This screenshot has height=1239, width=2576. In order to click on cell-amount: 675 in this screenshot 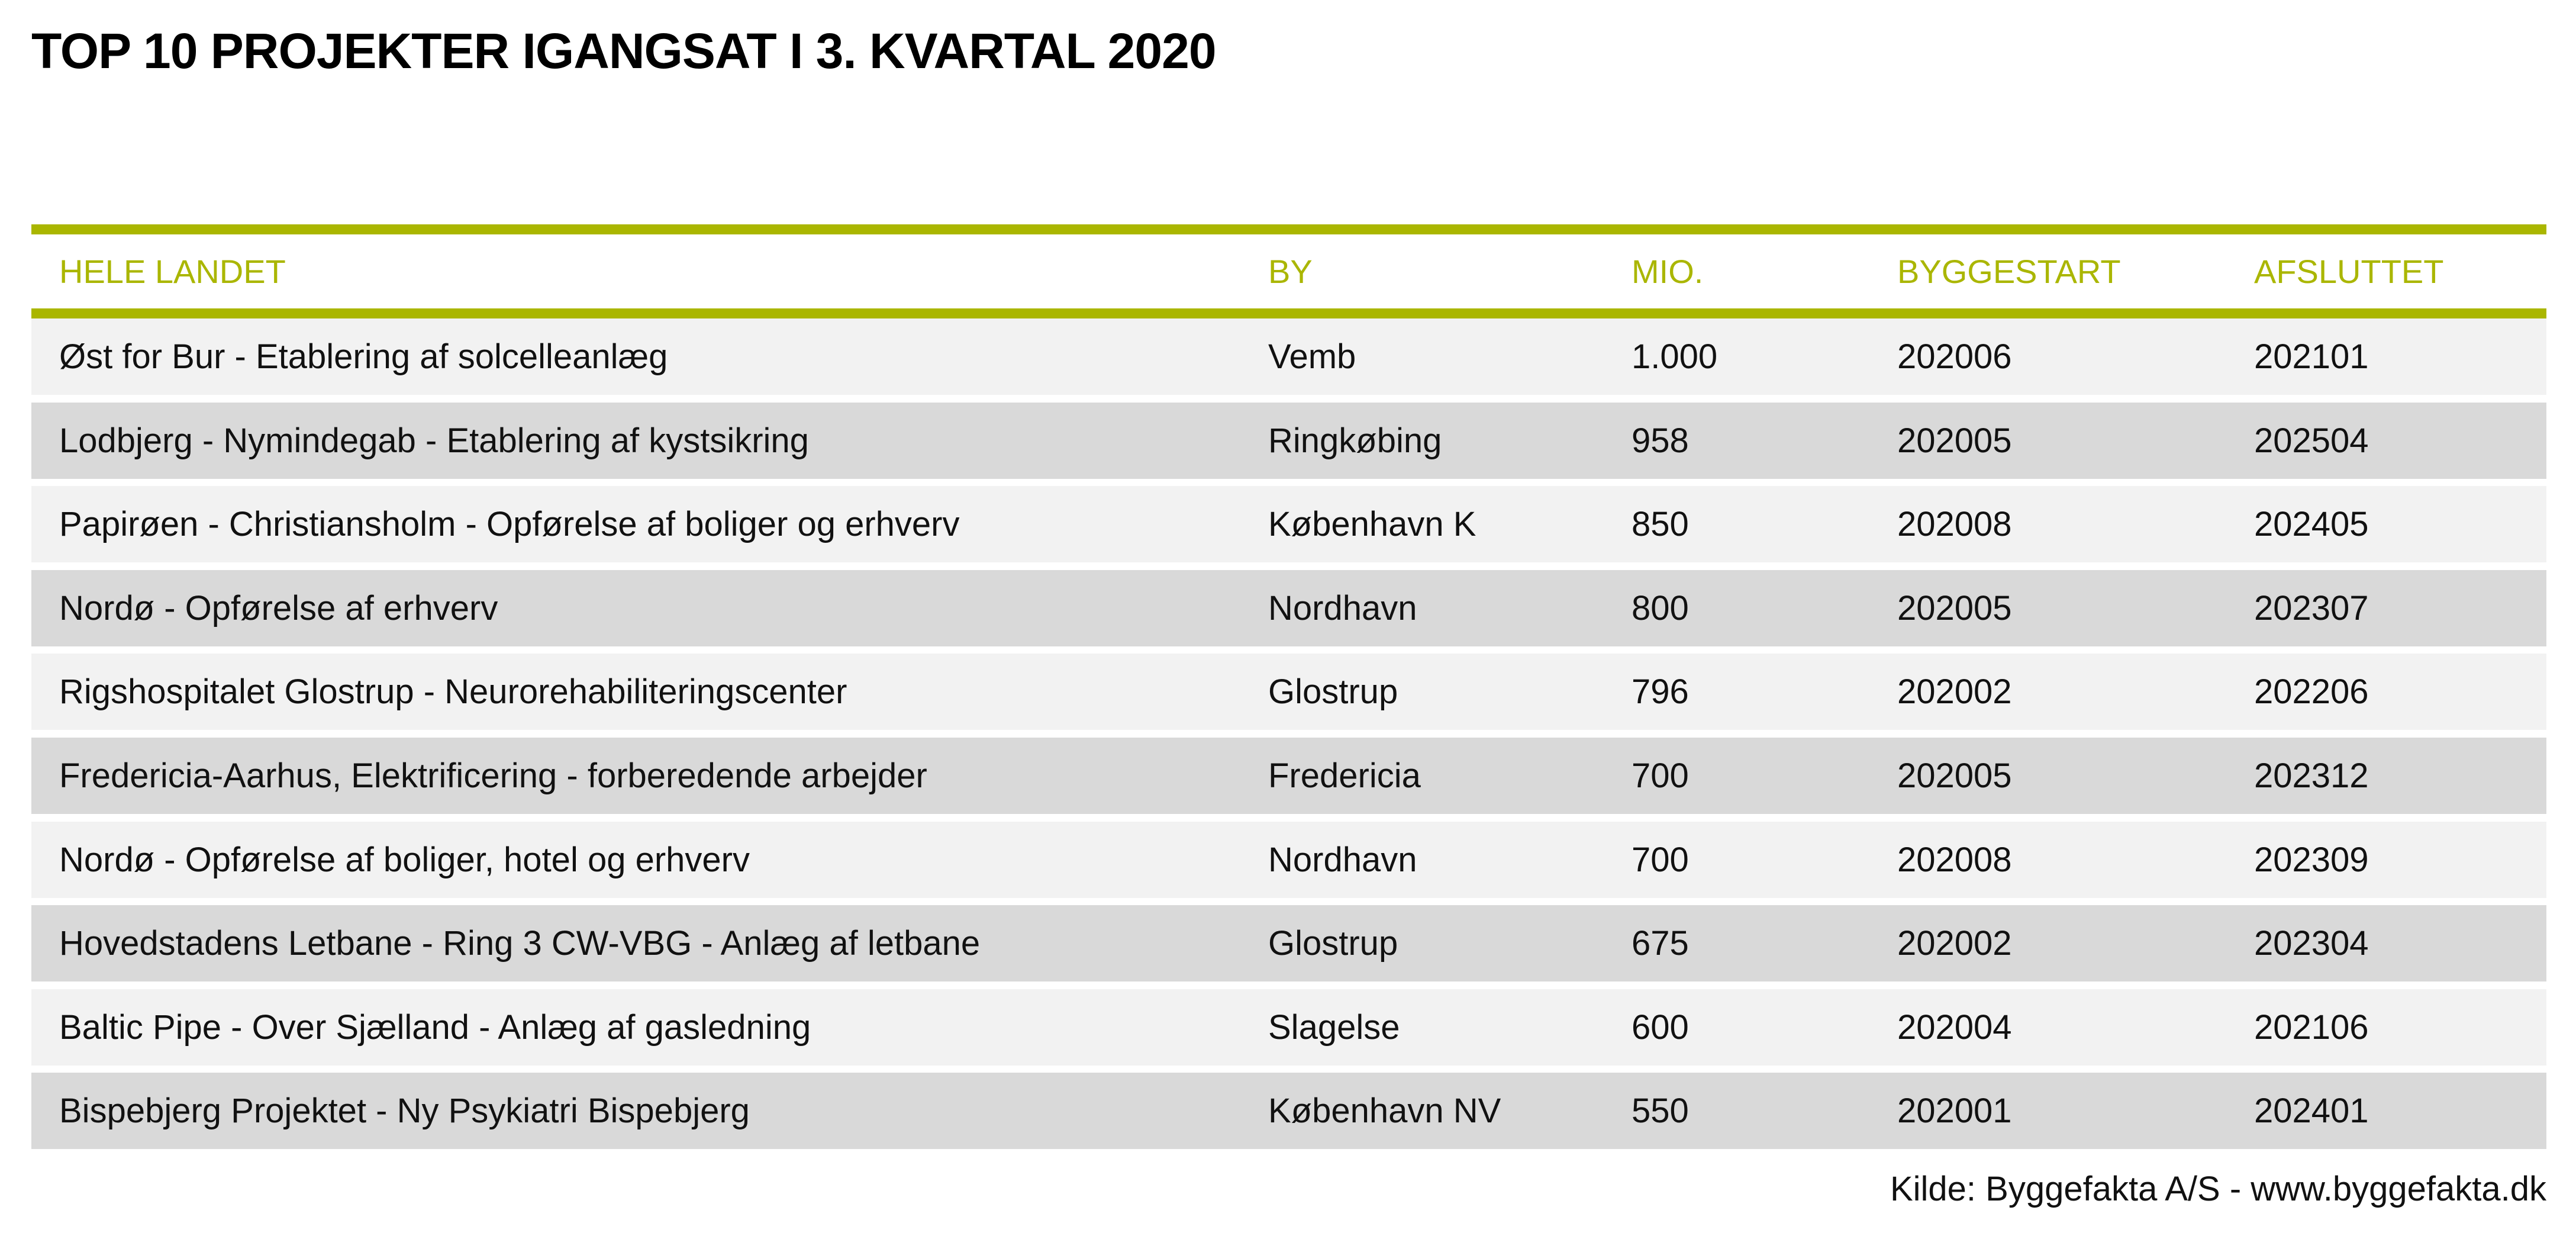, I will do `click(1660, 944)`.